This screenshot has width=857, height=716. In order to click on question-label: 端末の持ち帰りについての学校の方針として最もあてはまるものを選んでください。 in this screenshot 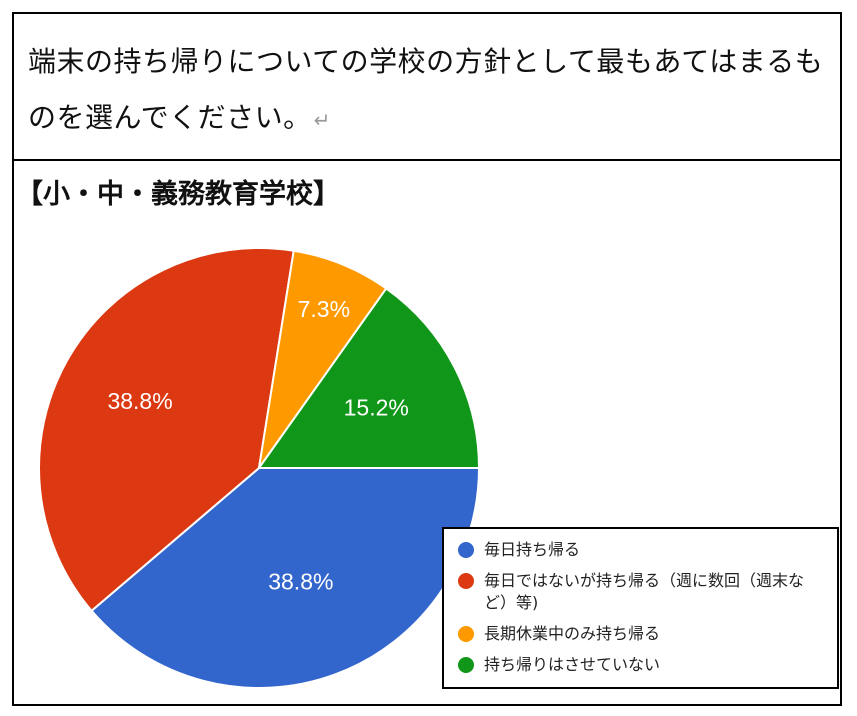, I will do `click(426, 89)`.